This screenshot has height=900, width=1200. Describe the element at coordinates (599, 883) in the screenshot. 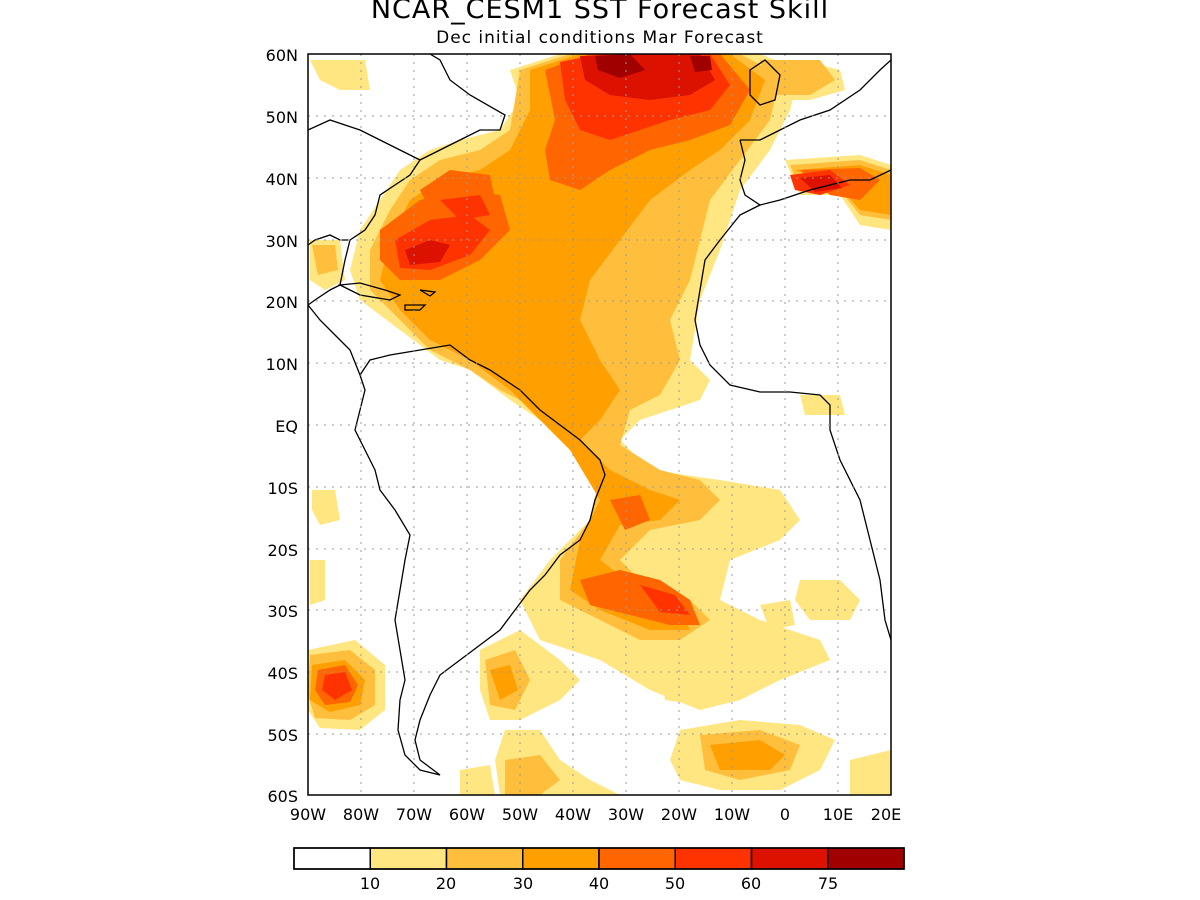

I see `colorbar-label: 40` at that location.